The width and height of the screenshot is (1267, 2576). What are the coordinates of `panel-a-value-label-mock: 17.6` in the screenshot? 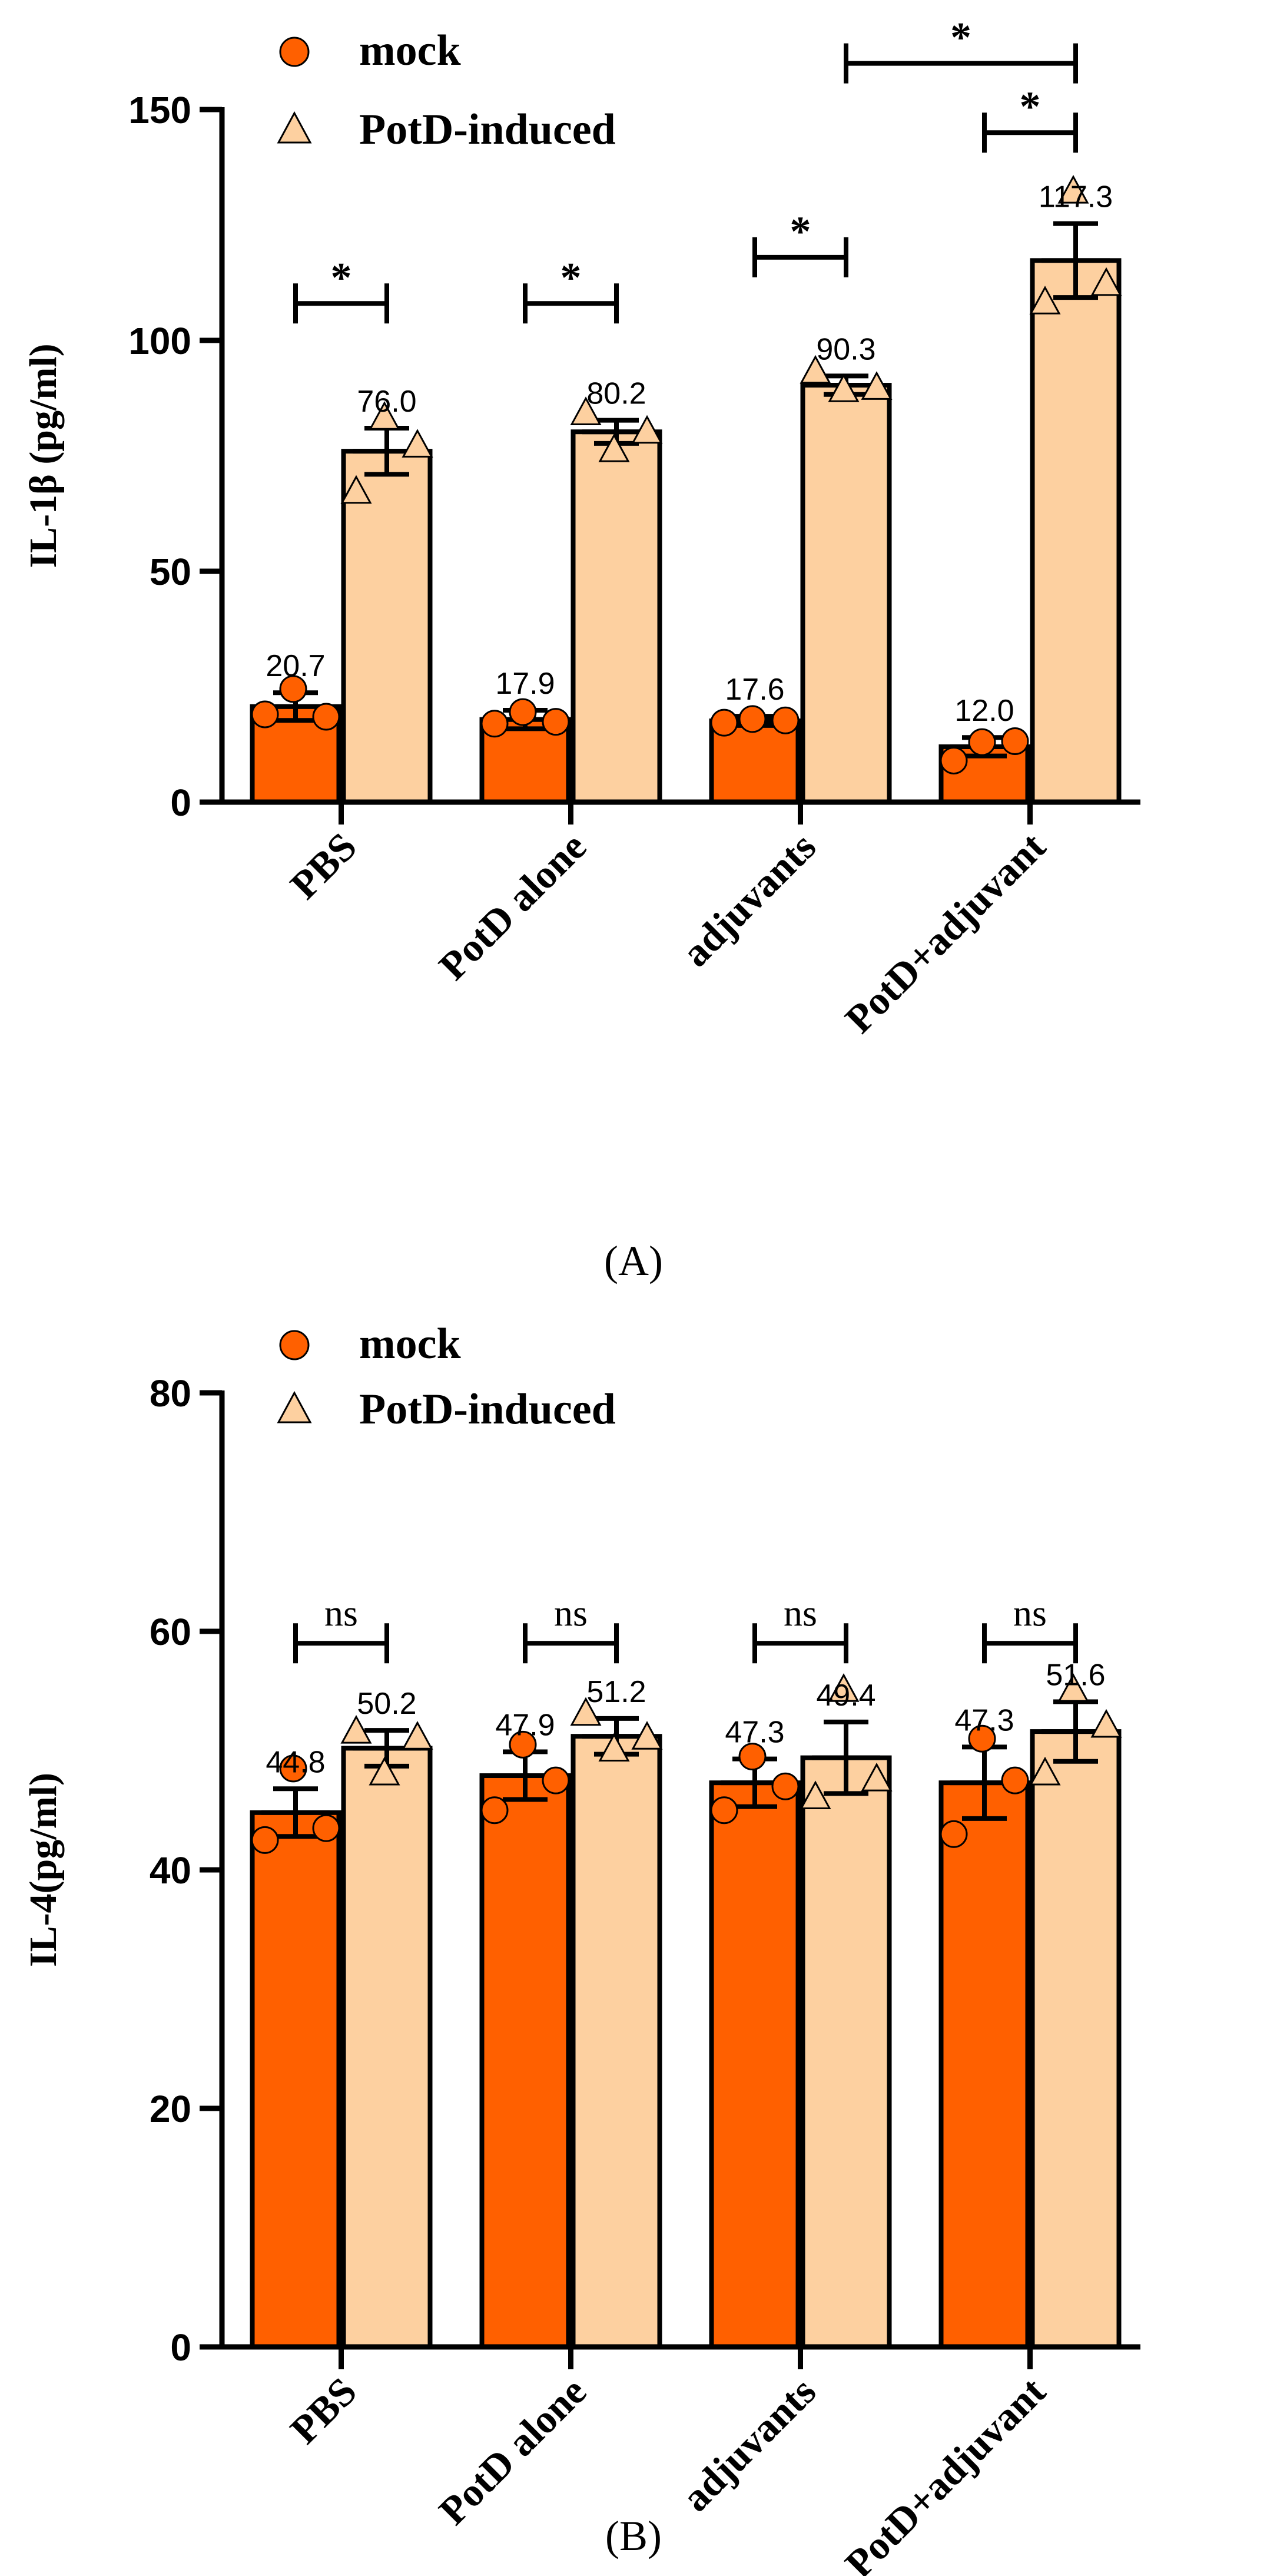 It's located at (754, 690).